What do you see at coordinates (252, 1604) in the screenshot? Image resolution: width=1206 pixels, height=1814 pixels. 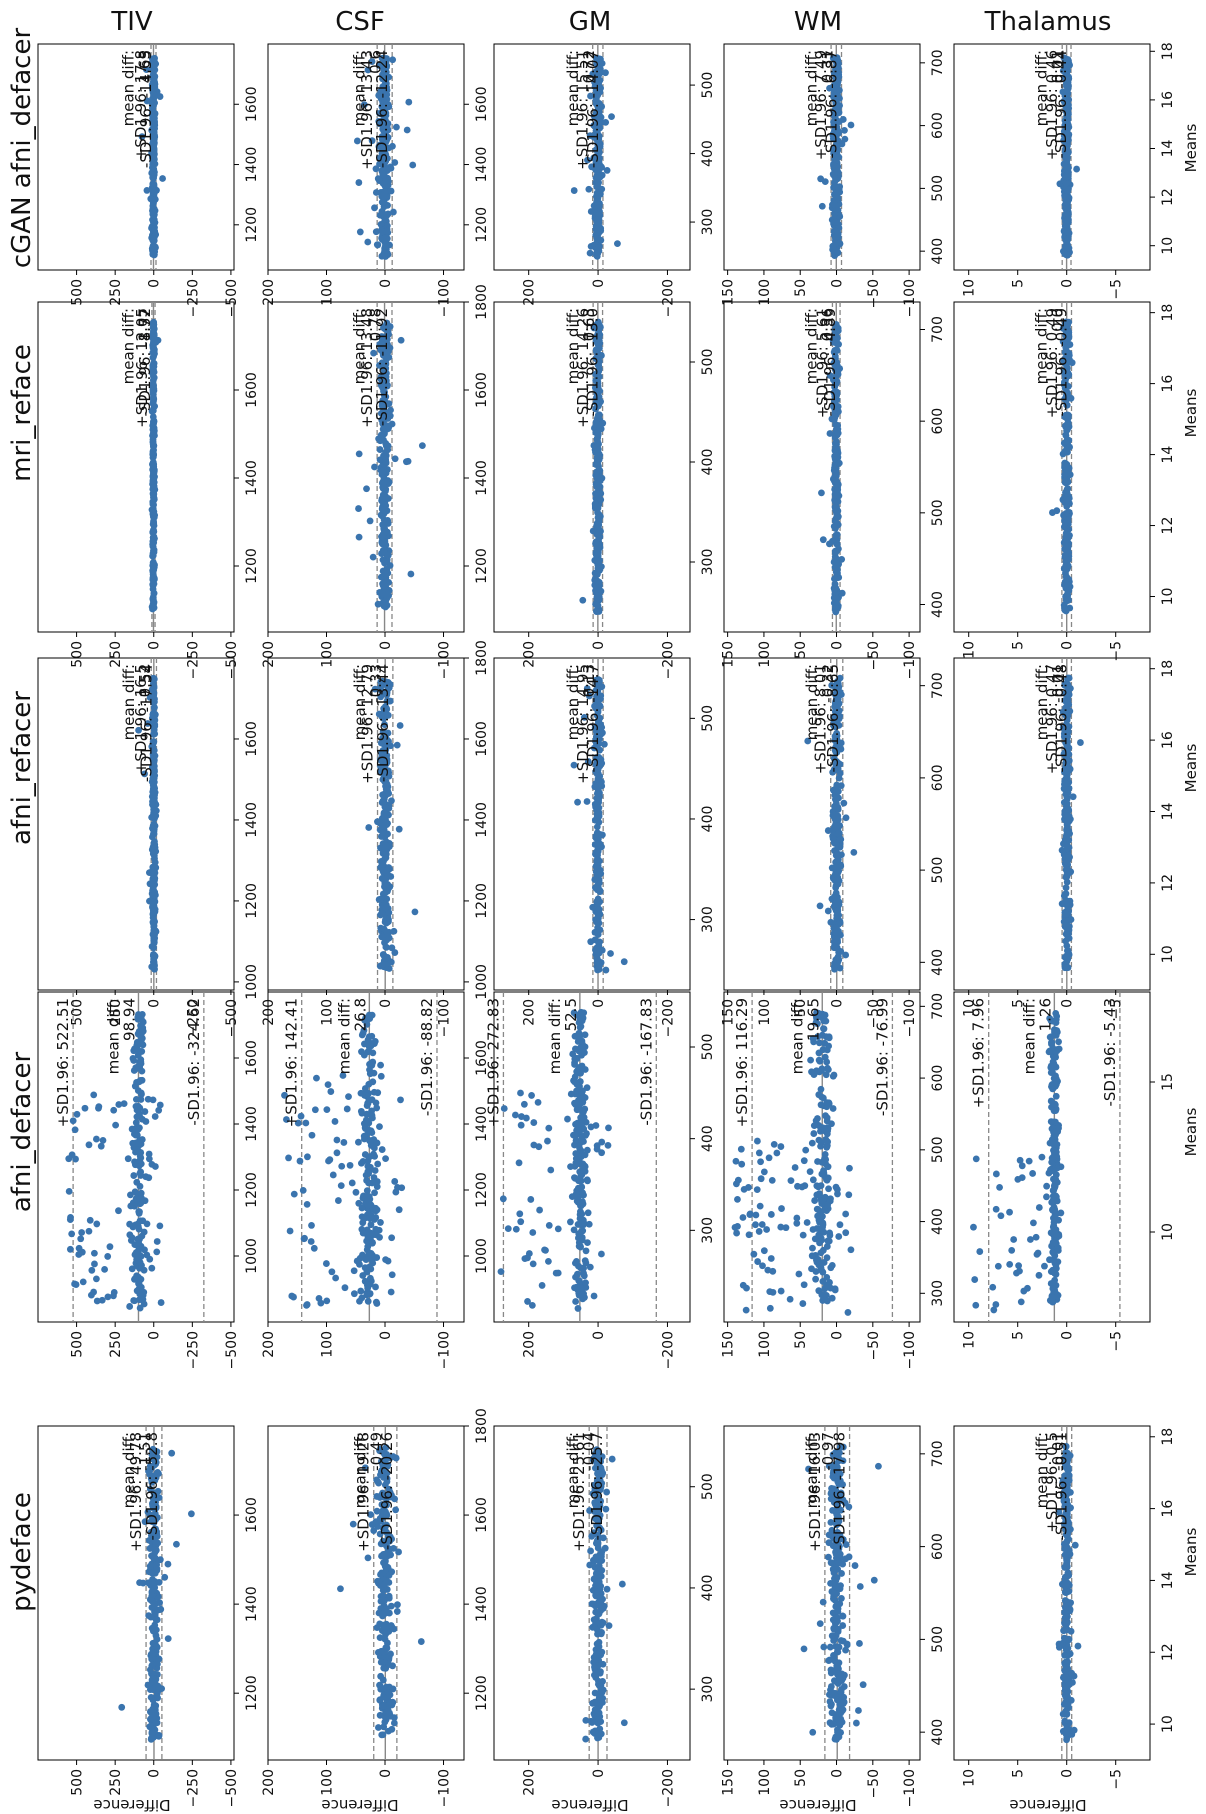 I see `mean-tick-label-pydeface-tiv: 1400` at bounding box center [252, 1604].